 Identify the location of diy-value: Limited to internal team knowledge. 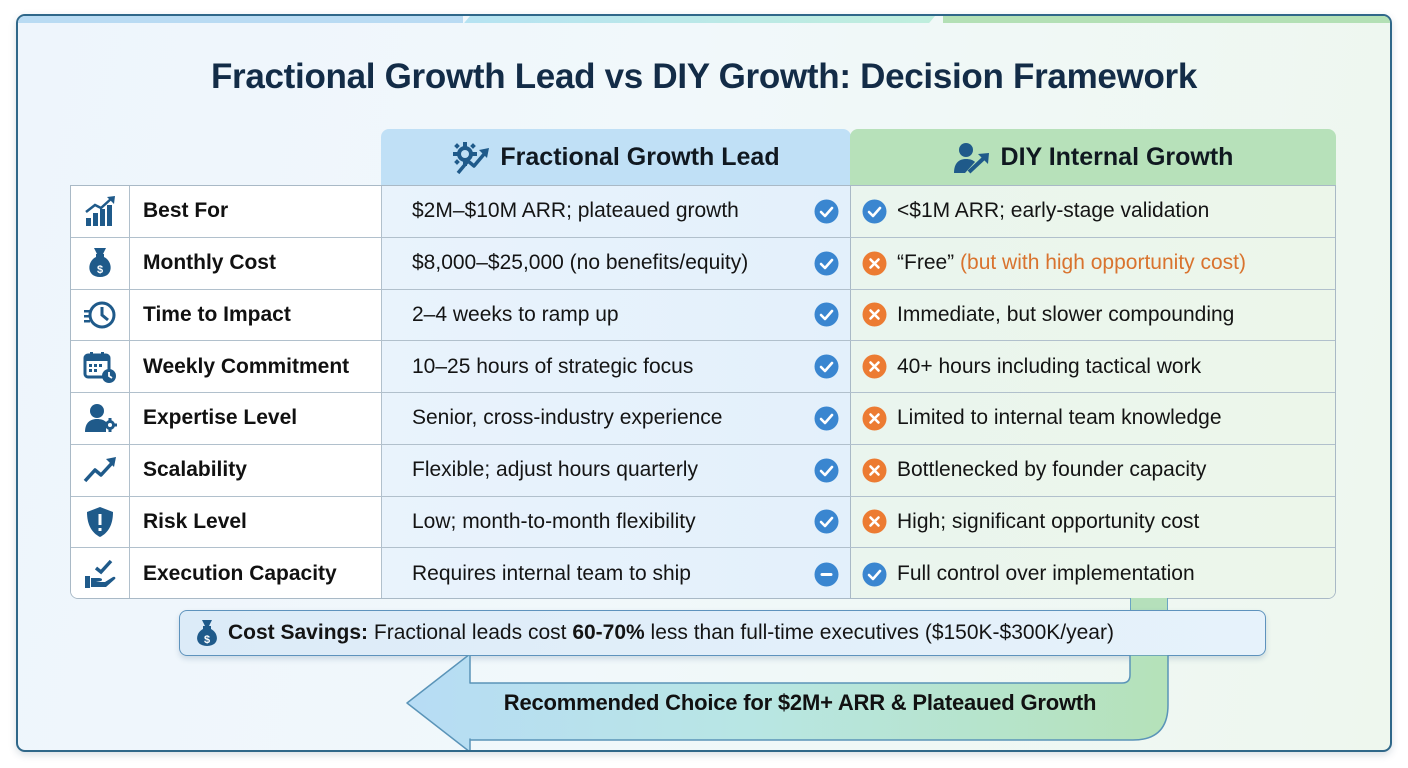
(1059, 418).